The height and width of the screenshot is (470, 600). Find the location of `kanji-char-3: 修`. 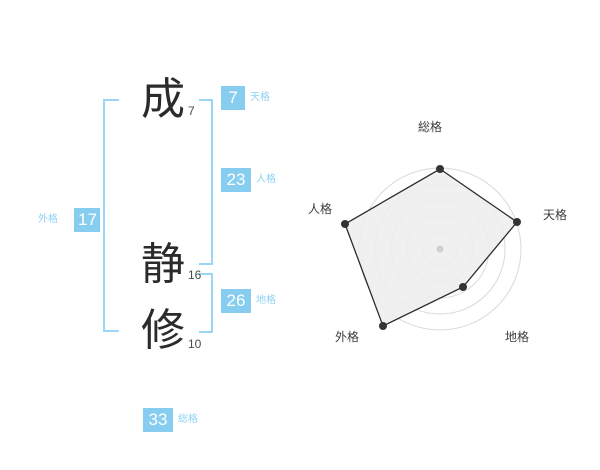

kanji-char-3: 修 is located at coordinates (163, 330).